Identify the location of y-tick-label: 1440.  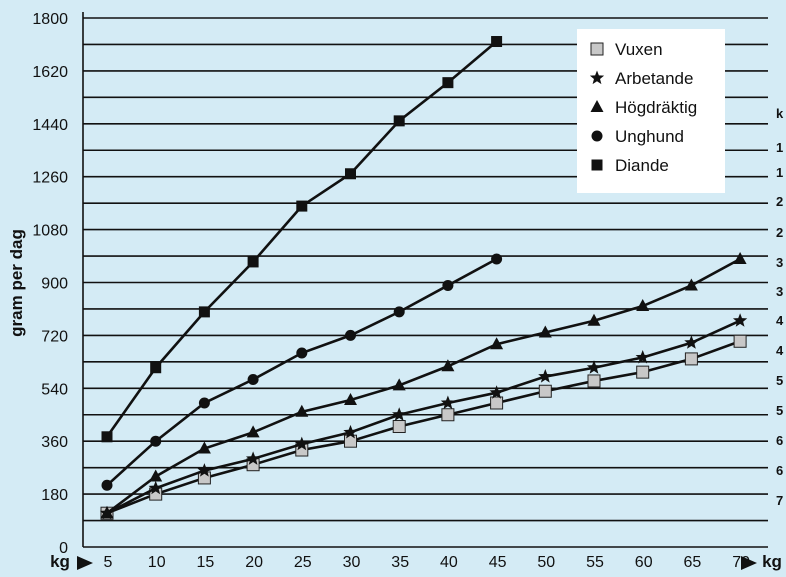
(50, 125).